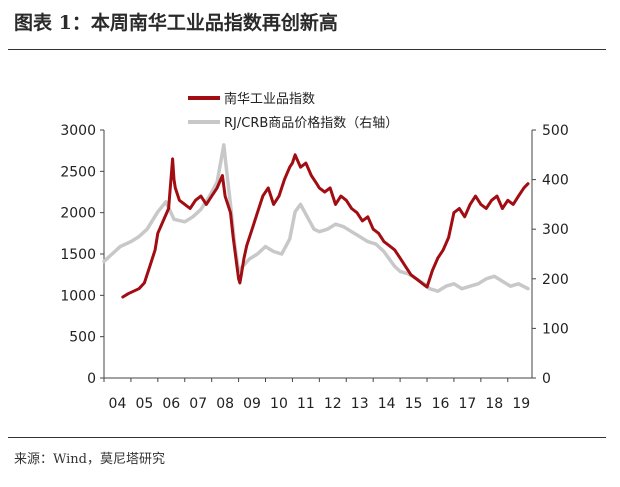 The image size is (620, 487). What do you see at coordinates (546, 379) in the screenshot?
I see `y-right-tick-label: 0` at bounding box center [546, 379].